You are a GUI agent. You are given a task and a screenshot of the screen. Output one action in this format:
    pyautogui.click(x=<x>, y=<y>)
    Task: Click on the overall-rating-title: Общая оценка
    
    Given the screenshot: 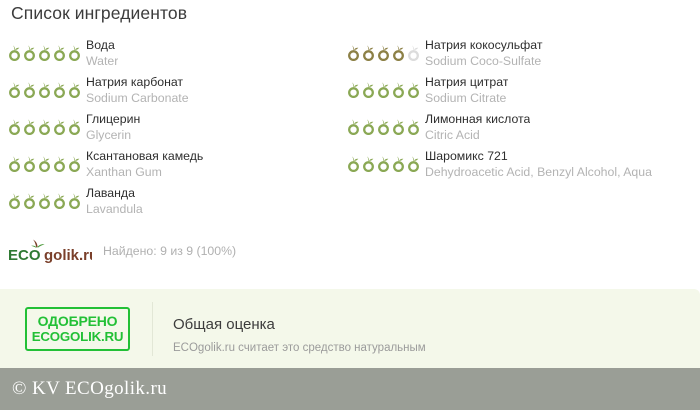 What is the action you would take?
    pyautogui.click(x=224, y=324)
    